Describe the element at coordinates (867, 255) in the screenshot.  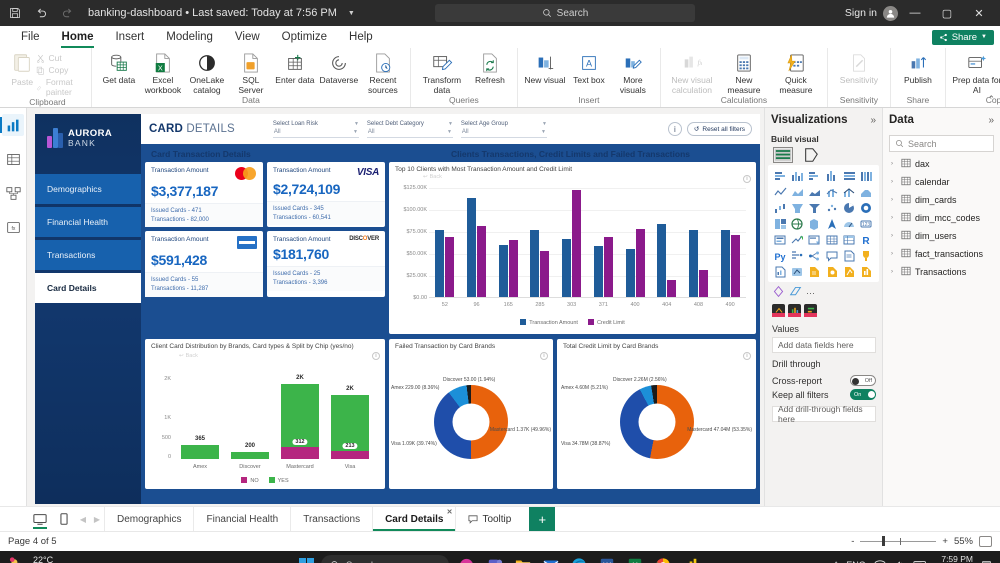
I see `trophy-icon` at that location.